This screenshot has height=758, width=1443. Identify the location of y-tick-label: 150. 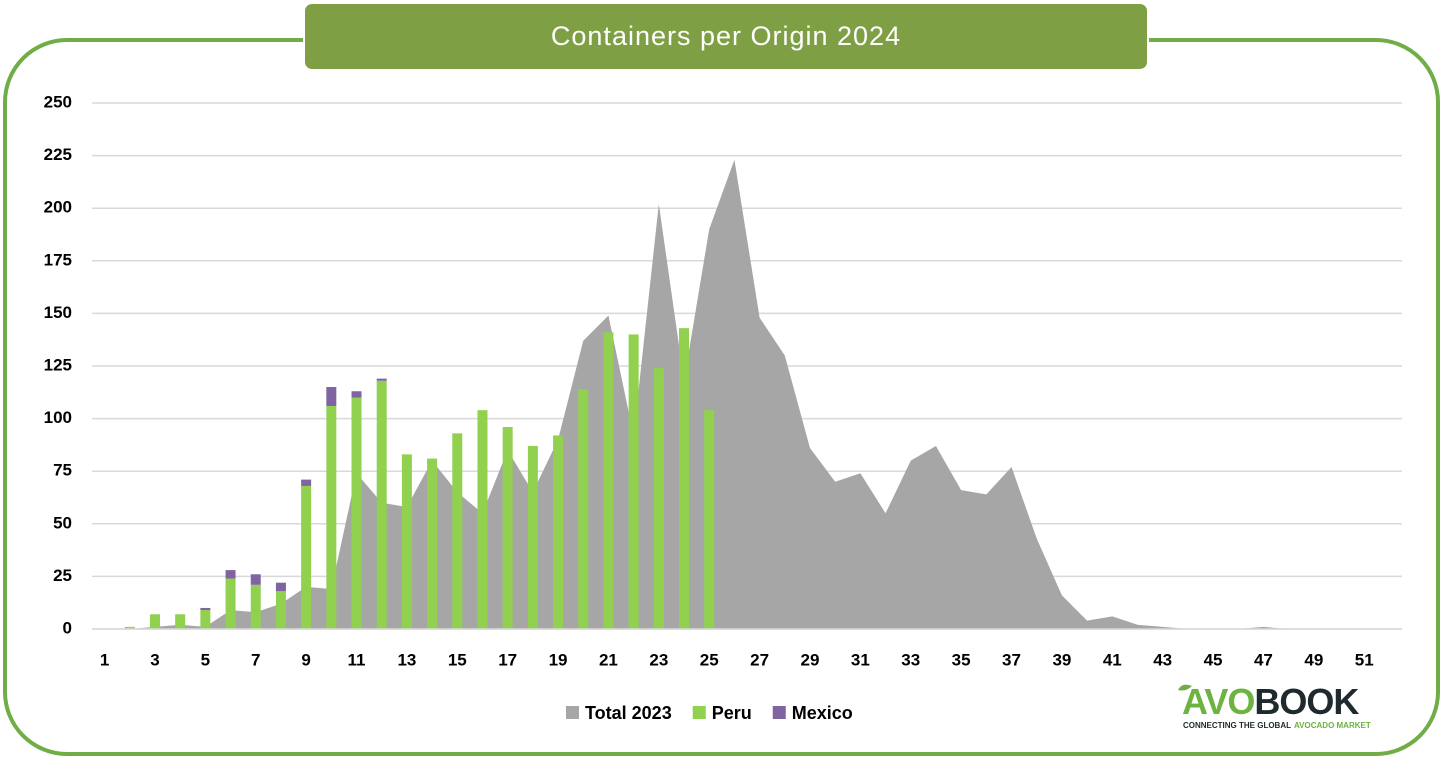
(58, 312).